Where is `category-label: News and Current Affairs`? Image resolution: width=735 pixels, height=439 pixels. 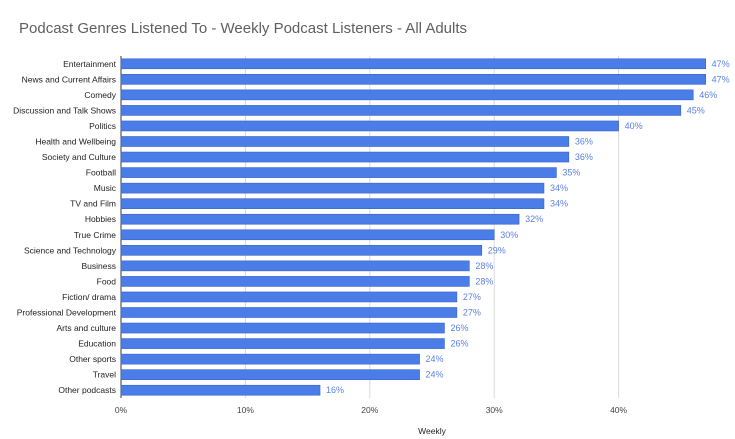
category-label: News and Current Affairs is located at coordinates (69, 79).